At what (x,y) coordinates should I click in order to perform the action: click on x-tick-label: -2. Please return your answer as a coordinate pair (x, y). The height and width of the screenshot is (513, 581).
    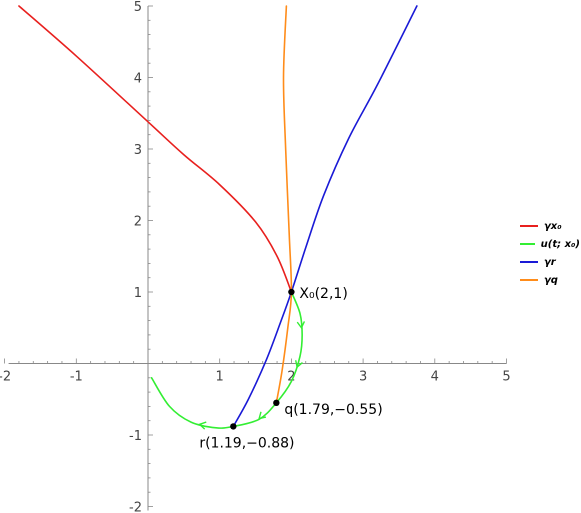
    Looking at the image, I should click on (5, 377).